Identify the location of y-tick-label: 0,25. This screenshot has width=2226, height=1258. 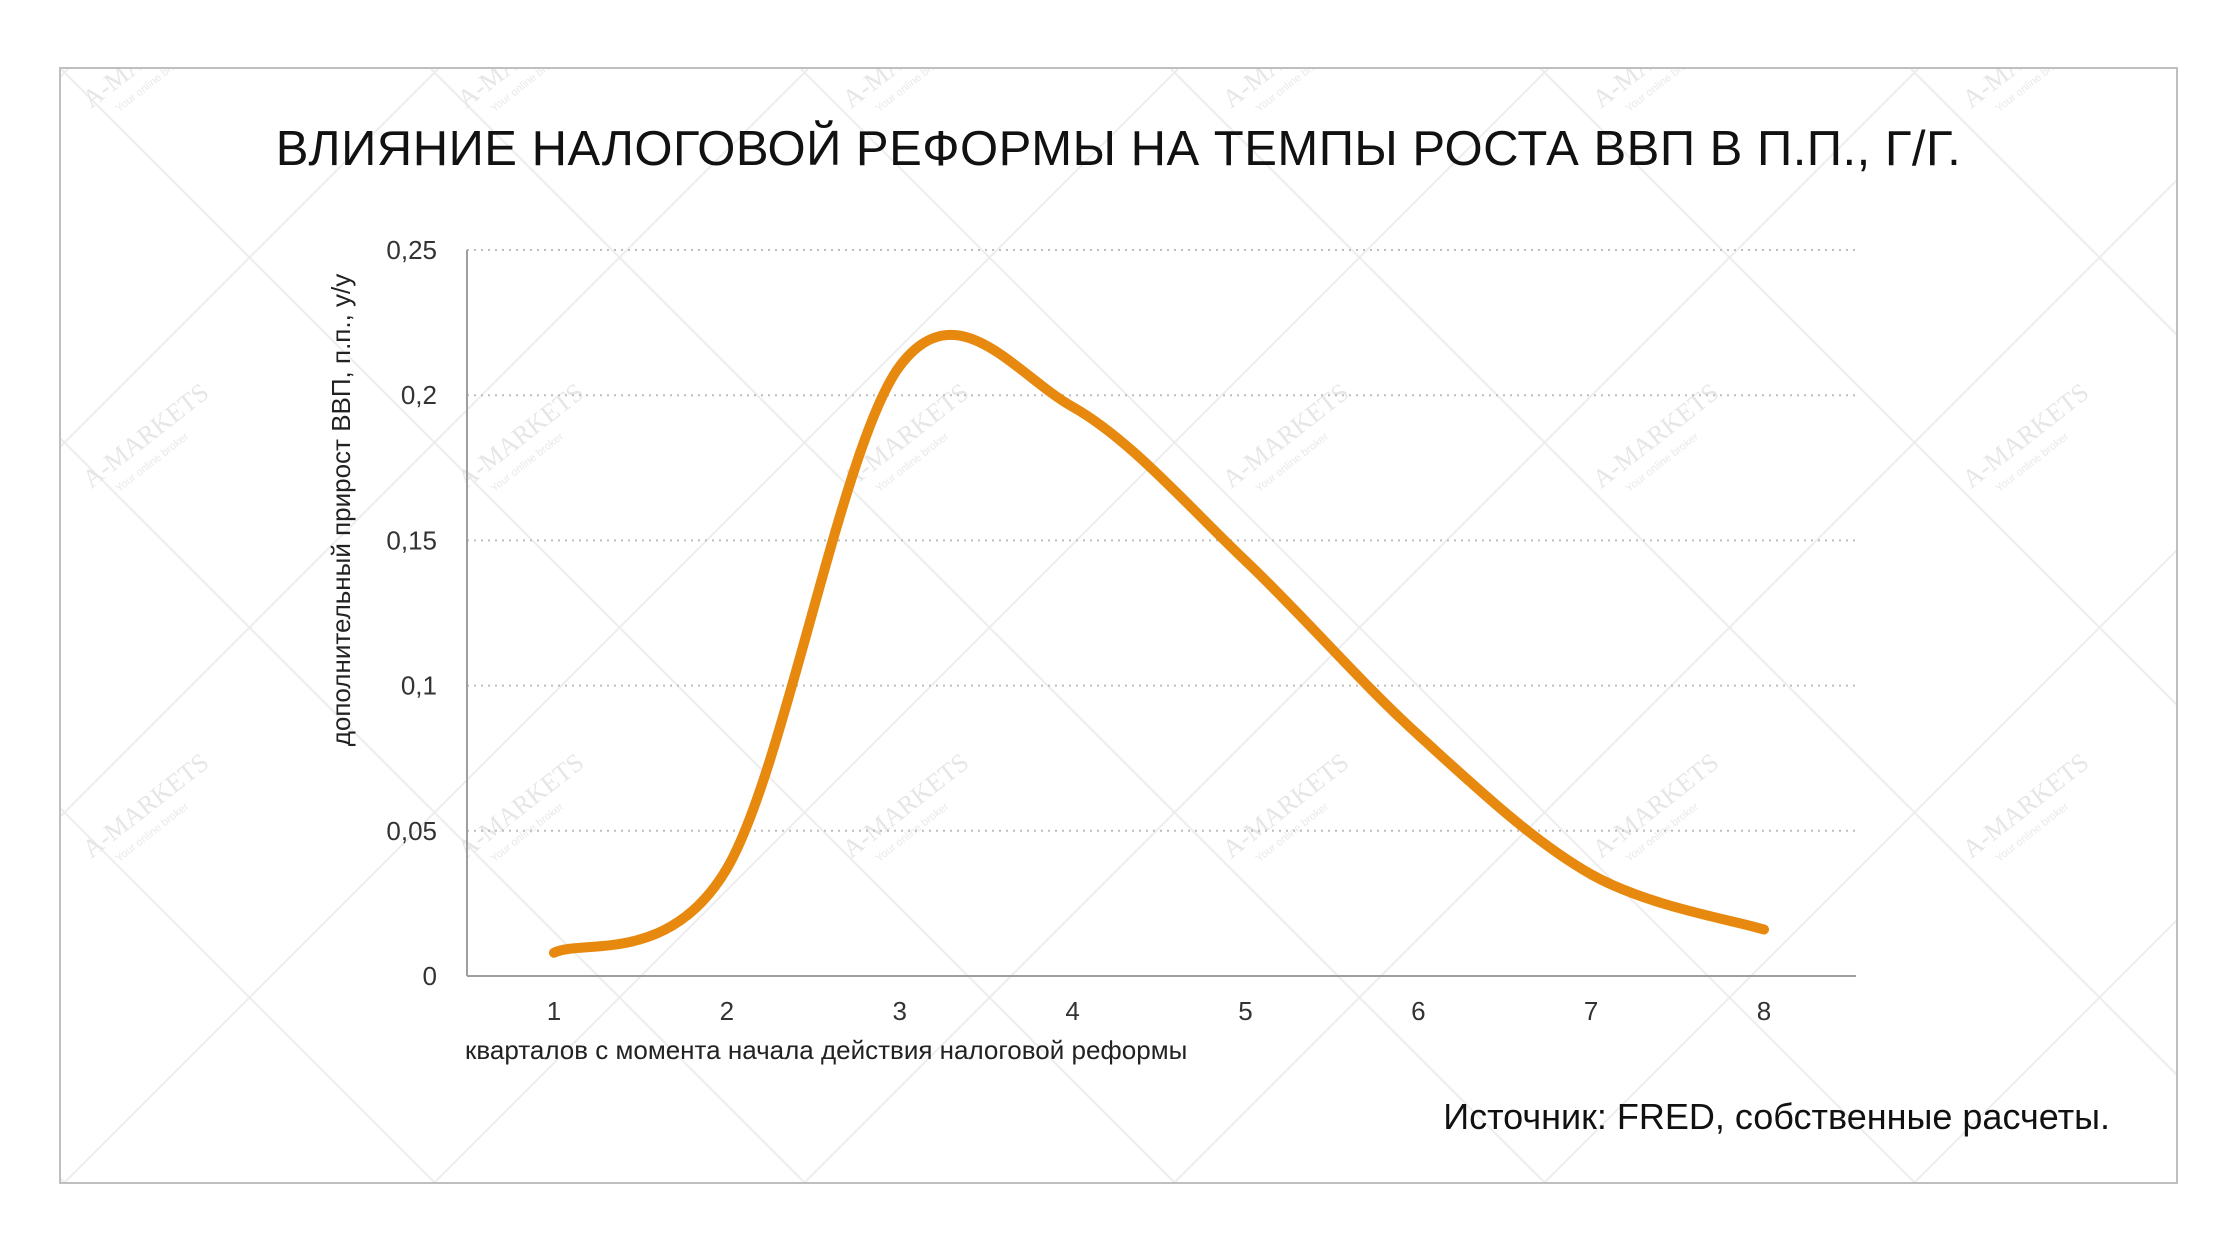
(411, 250).